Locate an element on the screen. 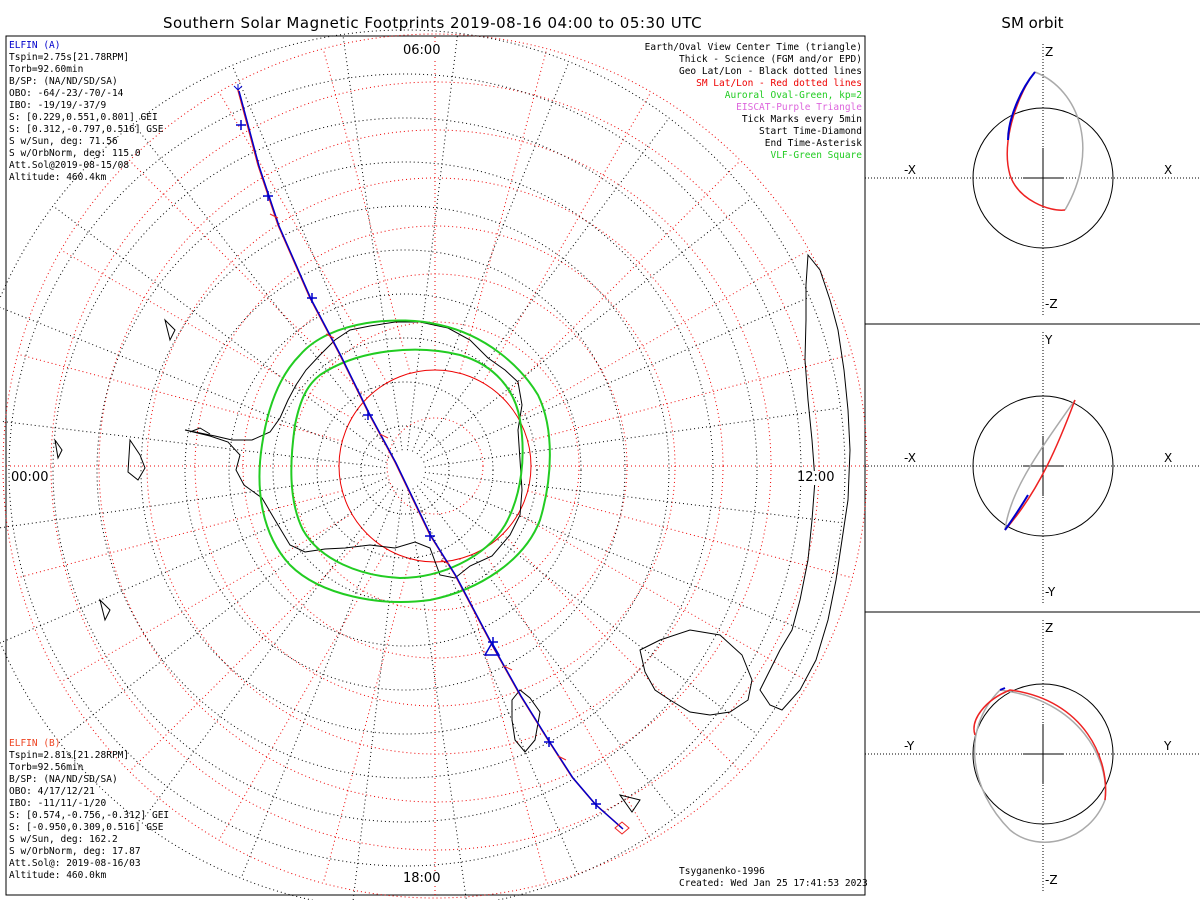  elfin-b-name: ELFIN (B) is located at coordinates (35, 743).